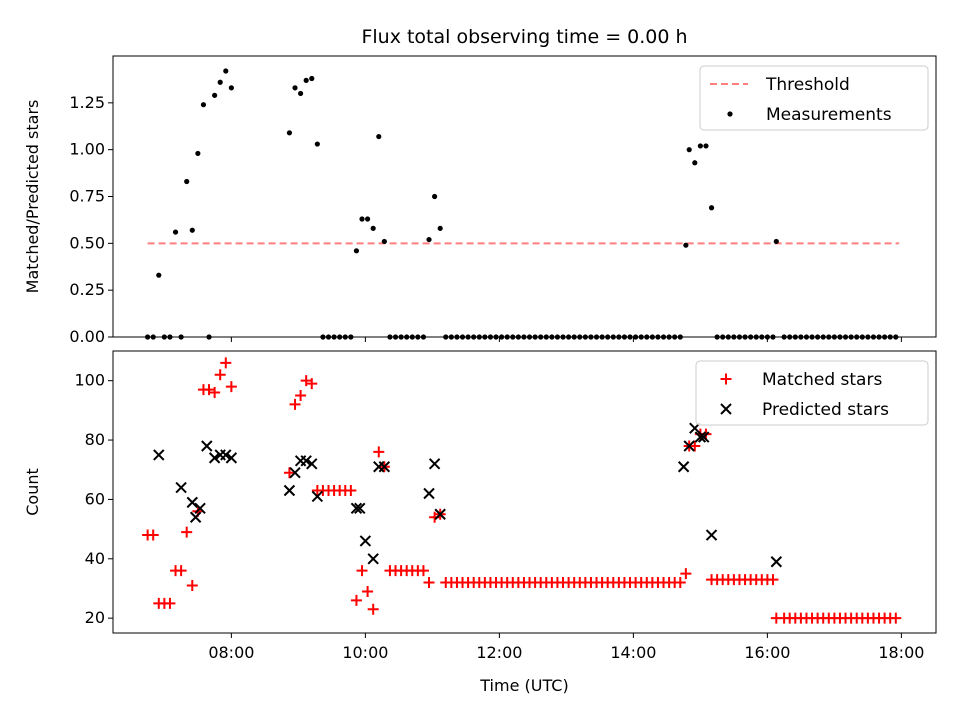 The height and width of the screenshot is (720, 960). I want to click on panel-1-legend-box, so click(814, 98).